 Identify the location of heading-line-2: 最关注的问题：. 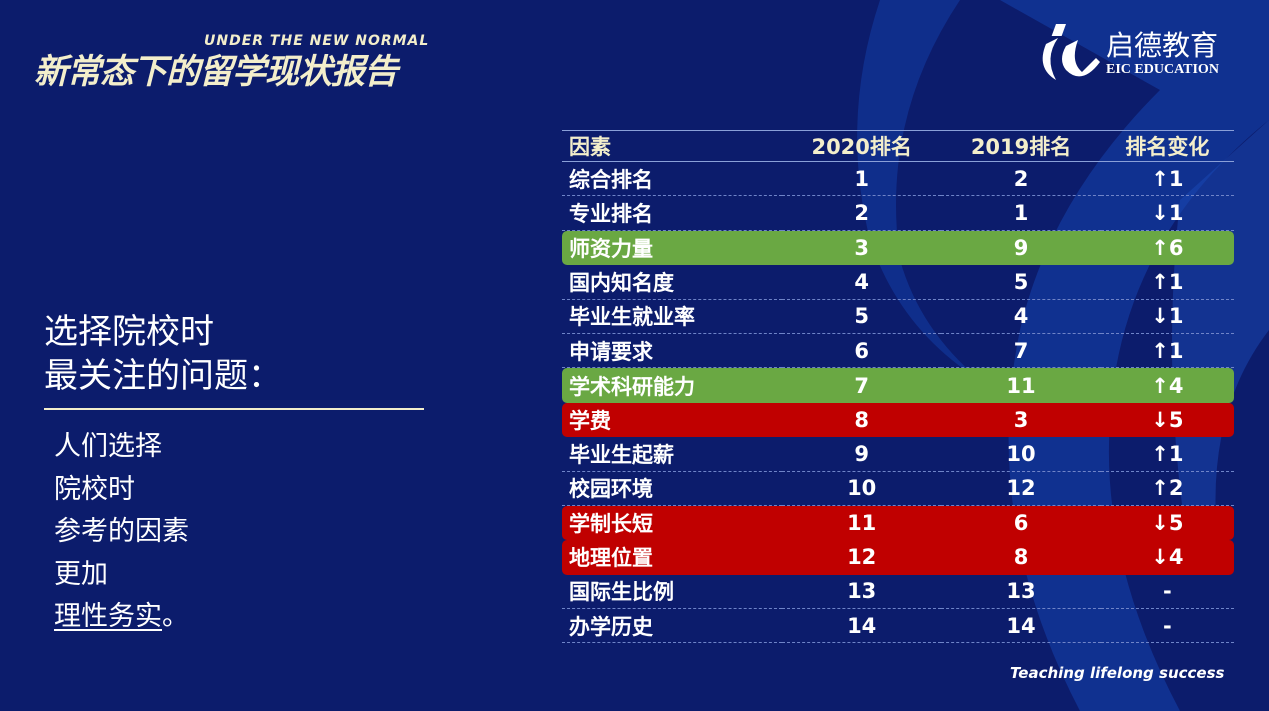
(163, 376).